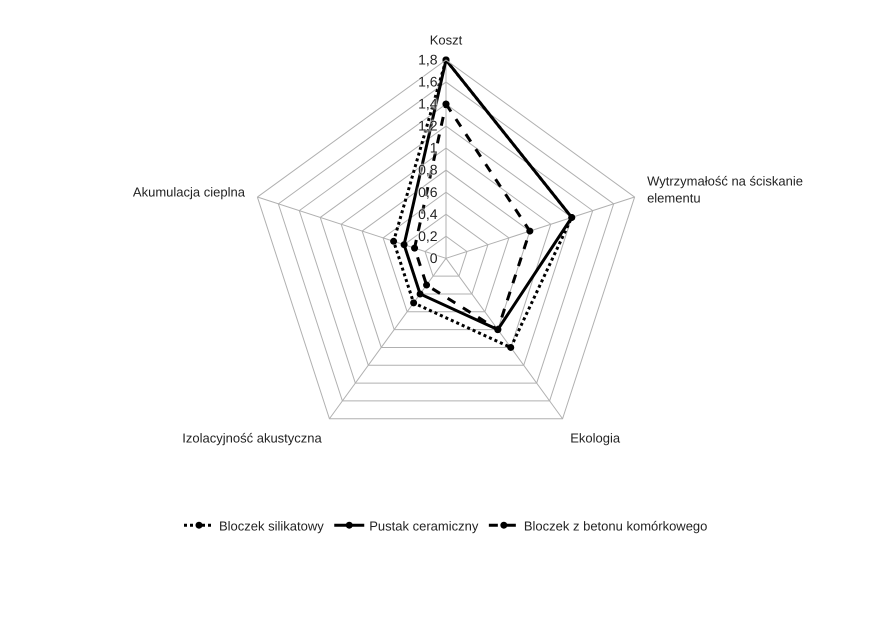 This screenshot has width=892, height=636. I want to click on y-tick-label: 0,2, so click(428, 236).